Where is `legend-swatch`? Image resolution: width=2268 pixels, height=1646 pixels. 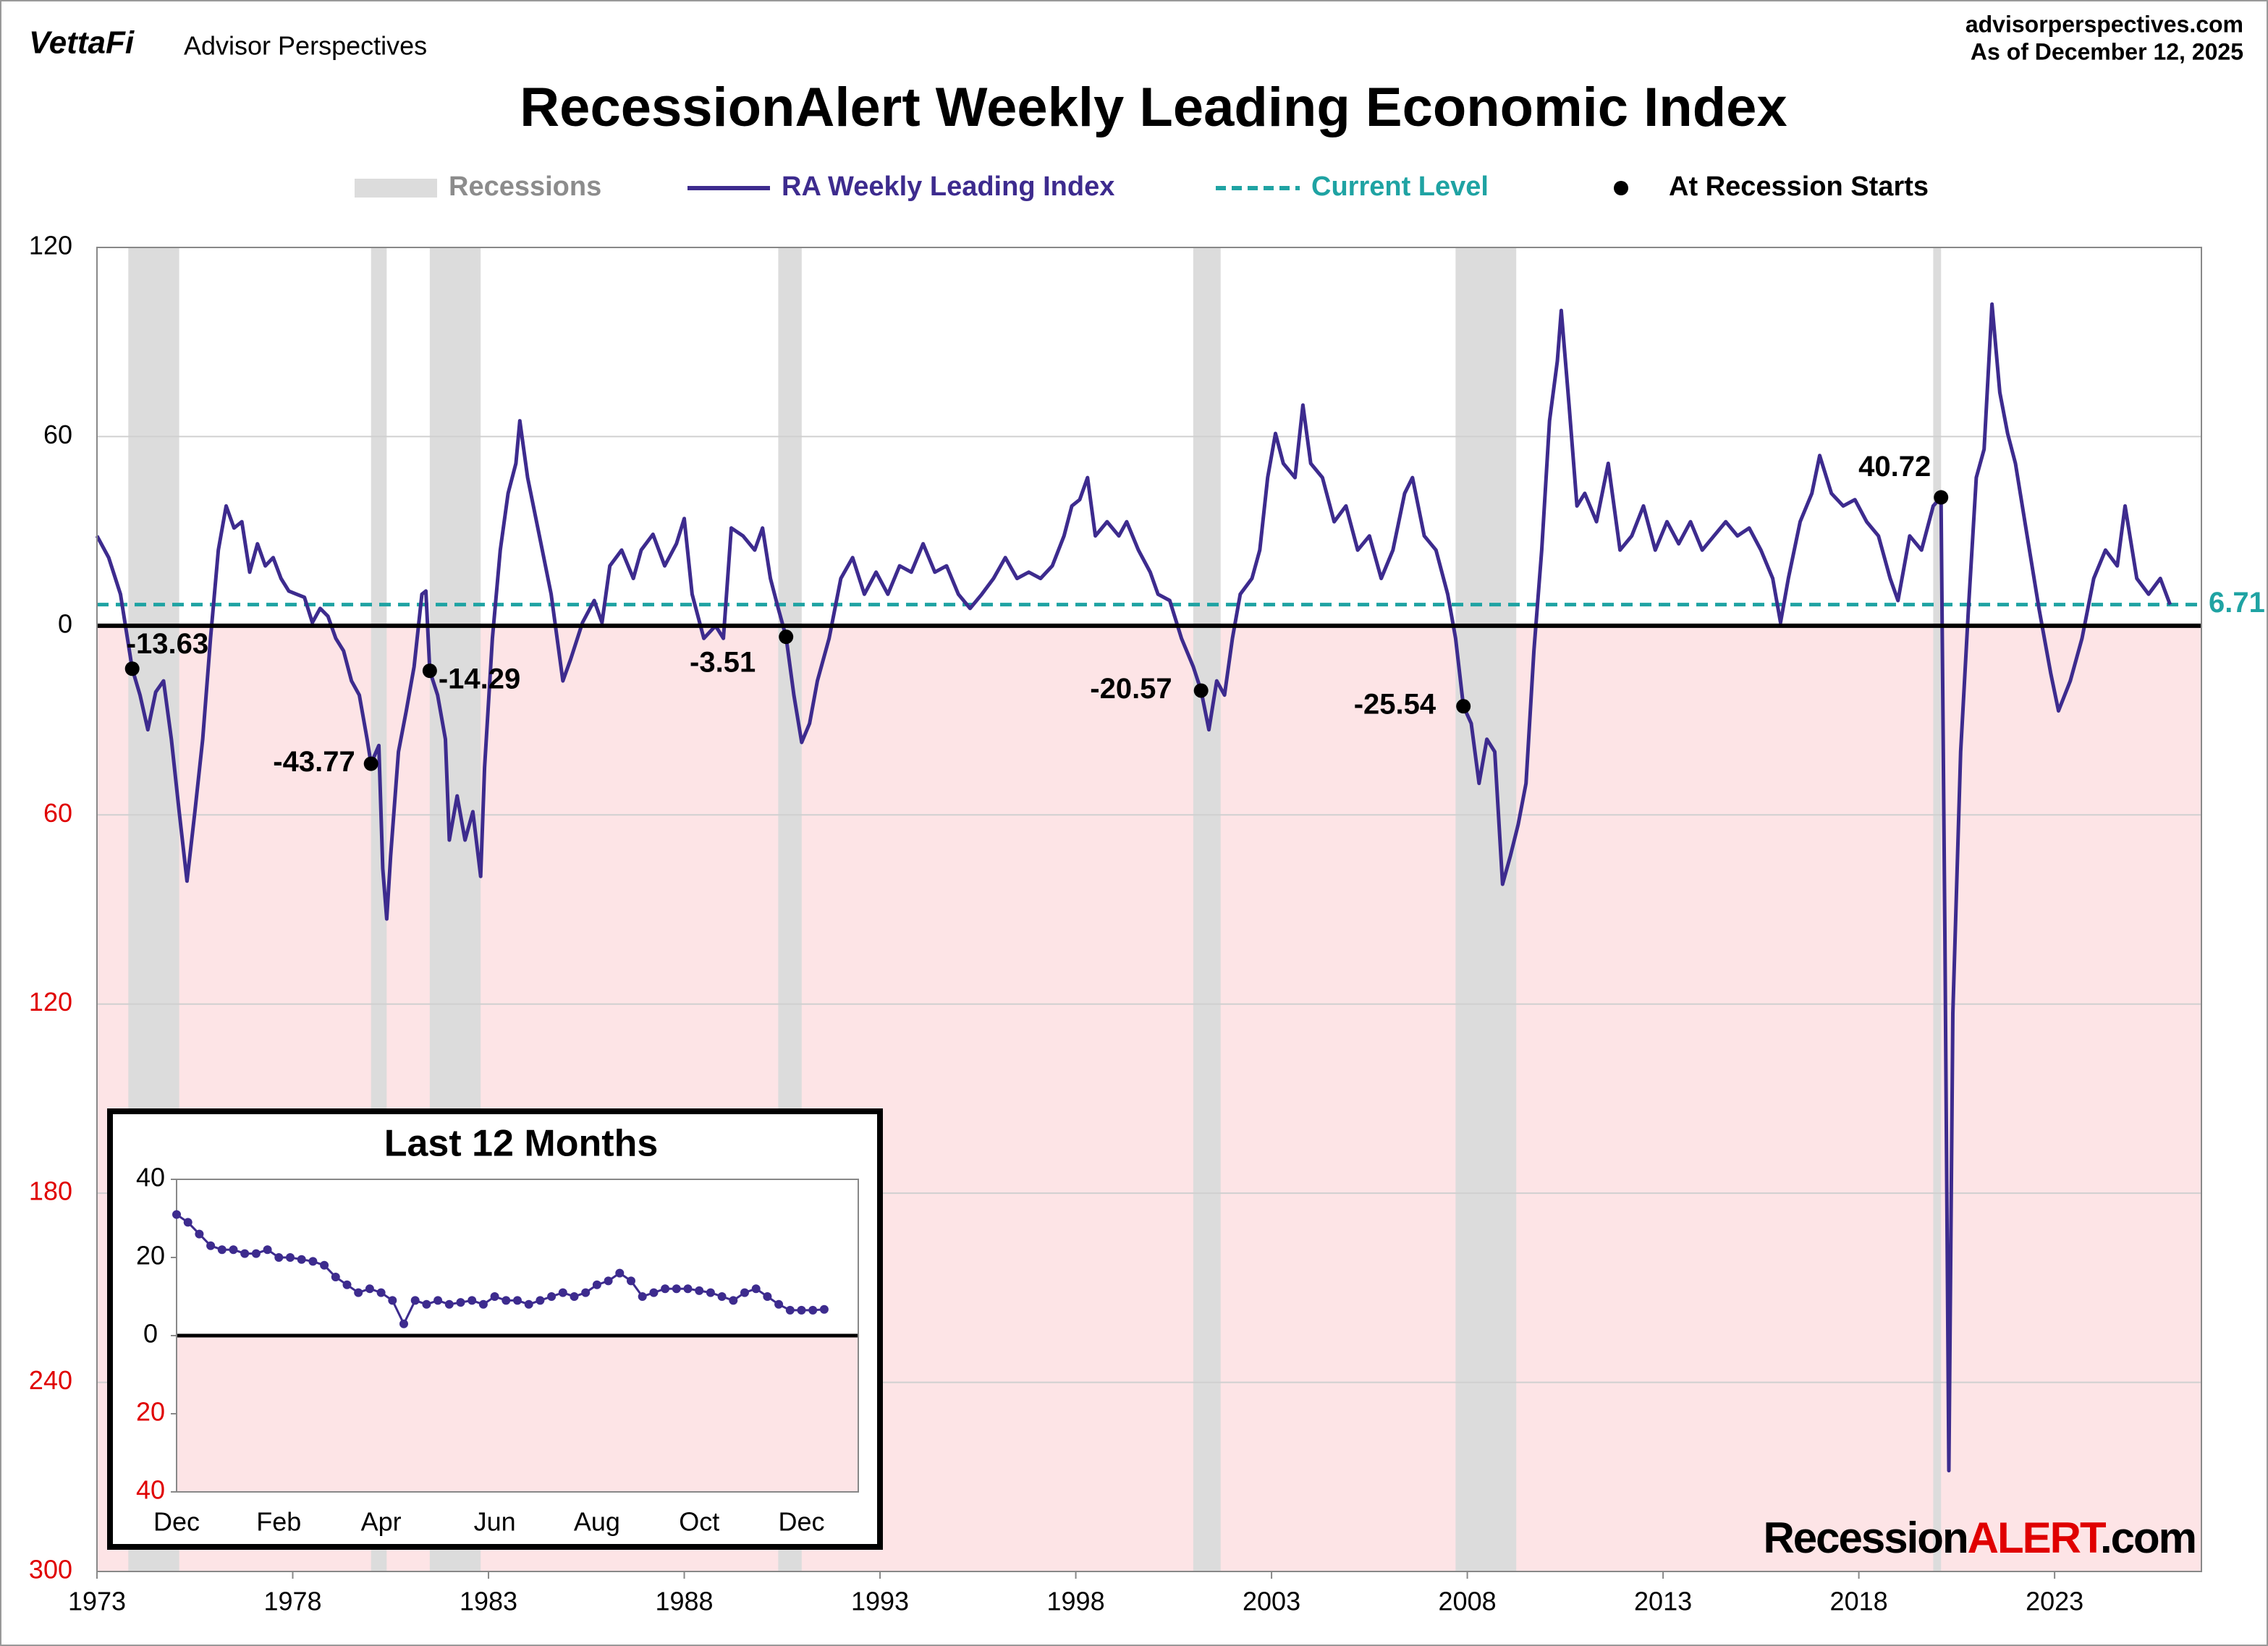 legend-swatch is located at coordinates (1621, 188).